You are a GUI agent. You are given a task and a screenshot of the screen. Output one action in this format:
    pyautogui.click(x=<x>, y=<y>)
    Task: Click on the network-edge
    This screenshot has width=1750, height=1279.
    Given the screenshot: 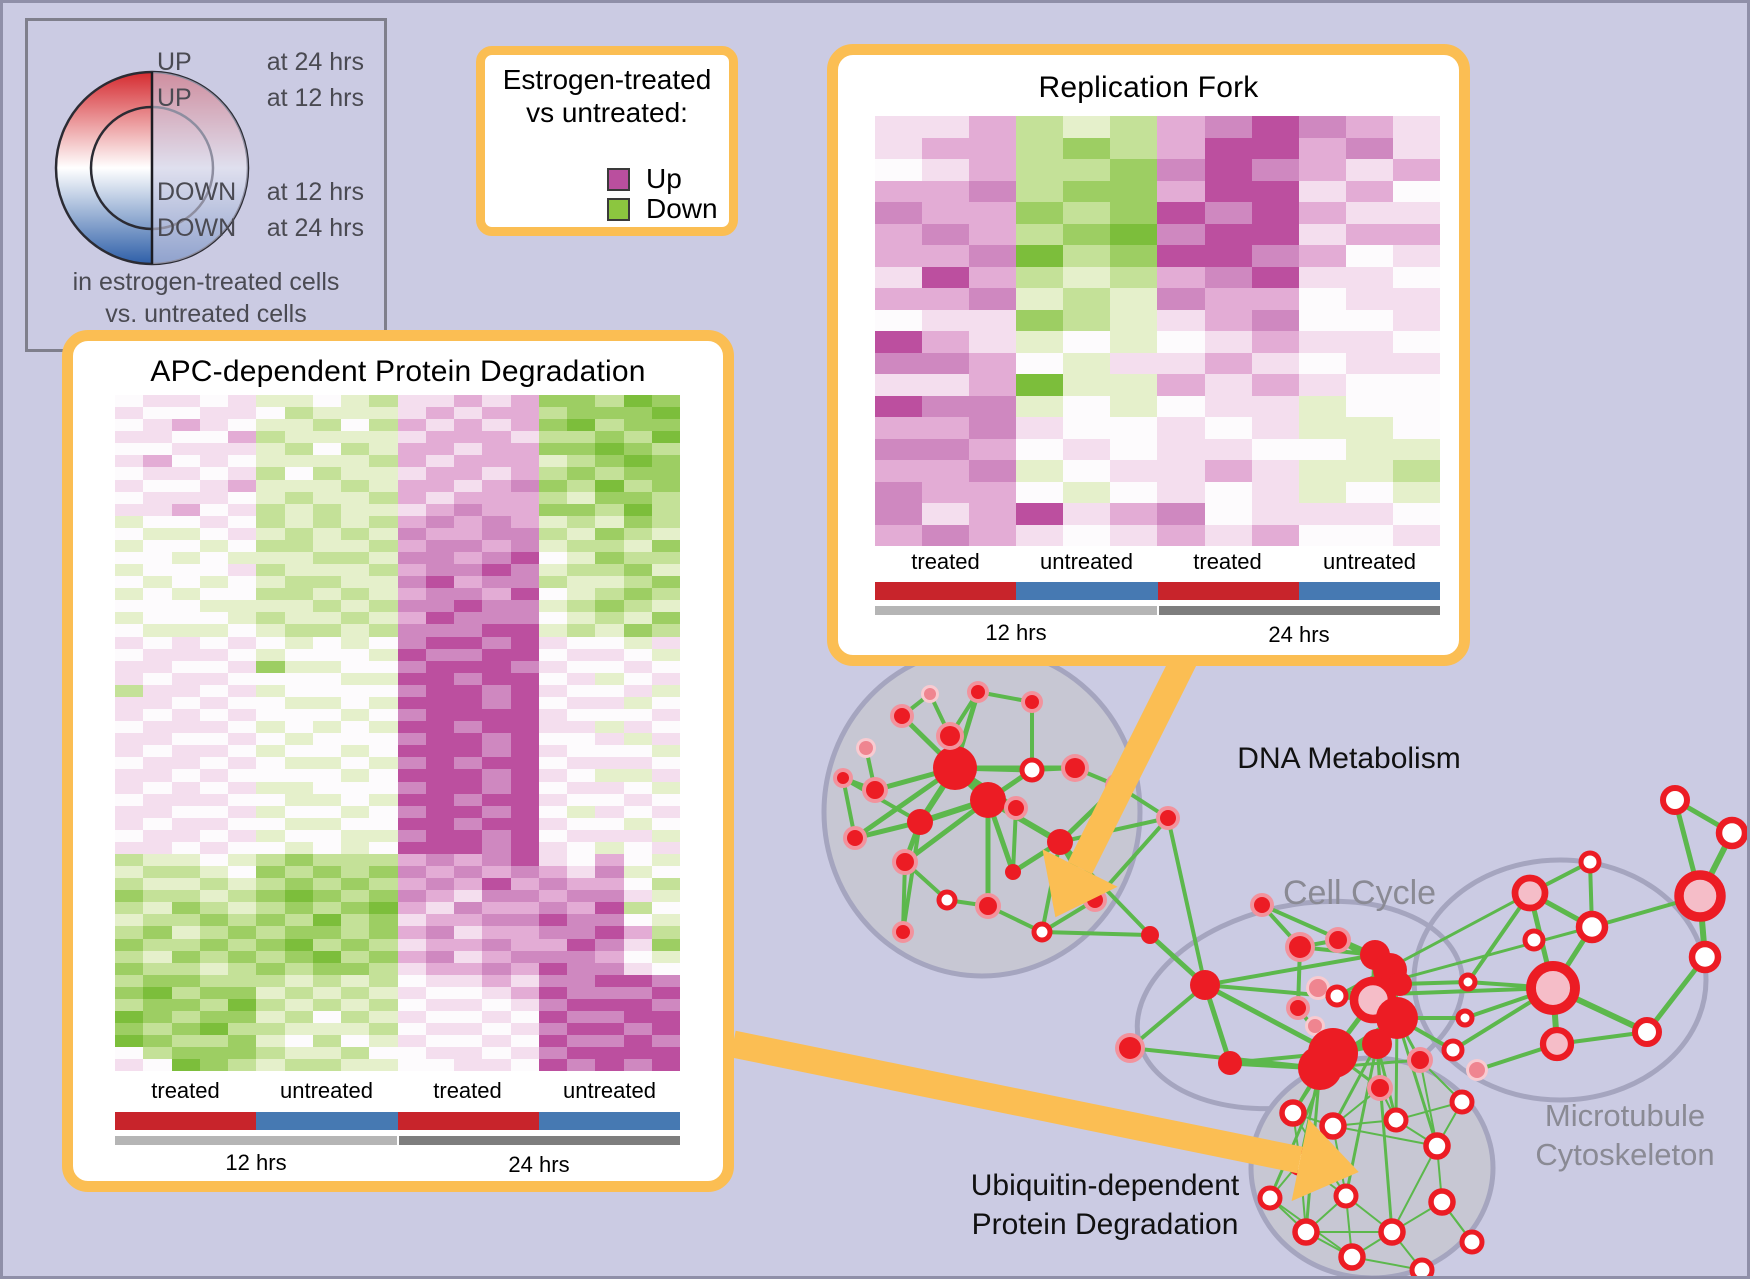 What is the action you would take?
    pyautogui.click(x=1417, y=1082)
    